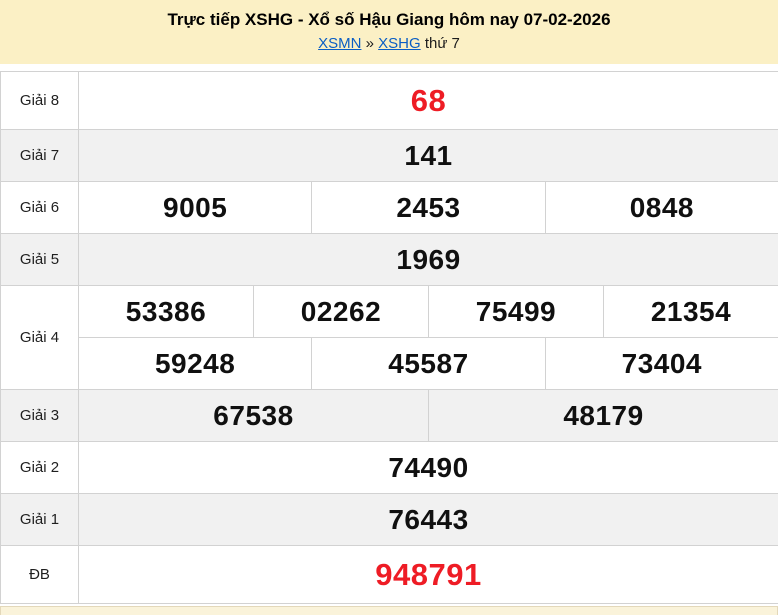 The image size is (778, 616). I want to click on prize-label: Giải 5, so click(39, 259).